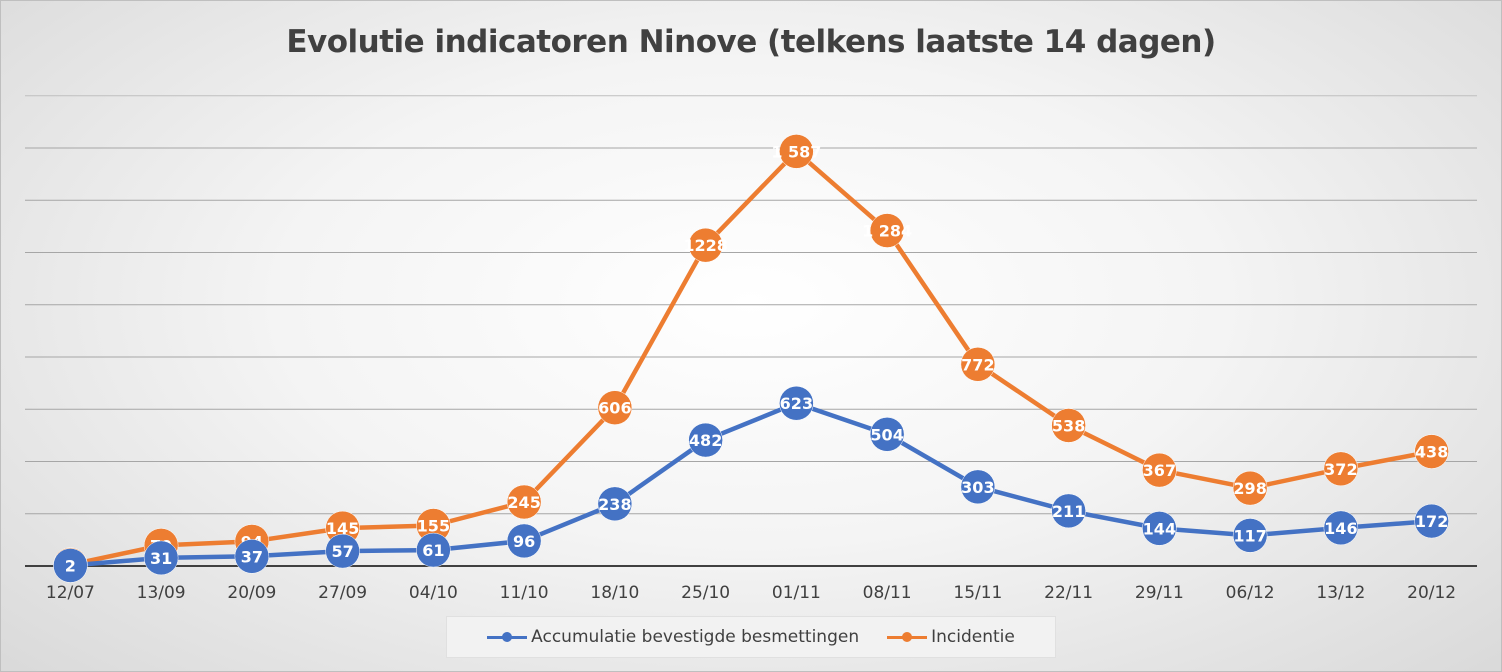 The height and width of the screenshot is (672, 1502). Describe the element at coordinates (907, 637) in the screenshot. I see `legend-marker-incidentie` at that location.